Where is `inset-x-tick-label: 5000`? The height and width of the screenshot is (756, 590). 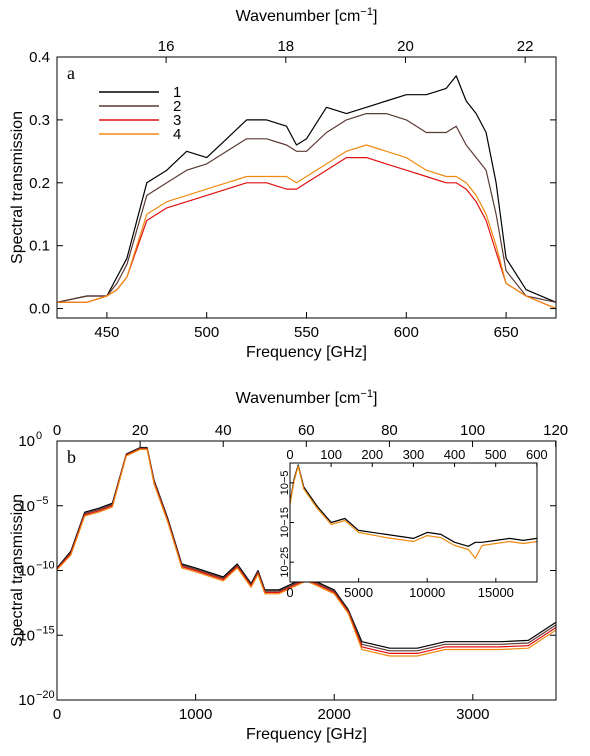
inset-x-tick-label: 5000 is located at coordinates (358, 592).